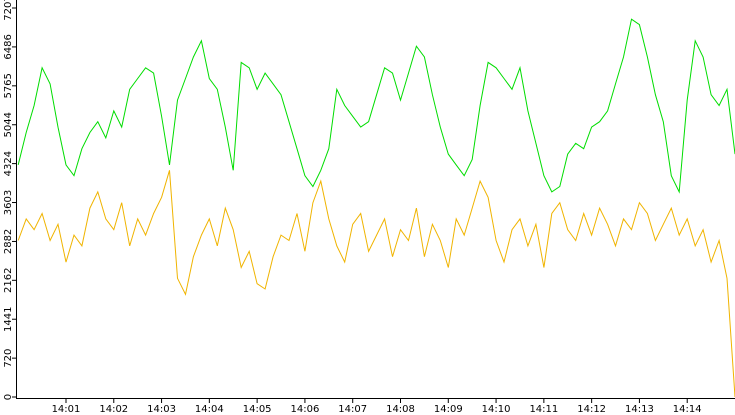 This screenshot has height=415, width=735. What do you see at coordinates (113, 409) in the screenshot?
I see `x-tick-label: 14:02` at bounding box center [113, 409].